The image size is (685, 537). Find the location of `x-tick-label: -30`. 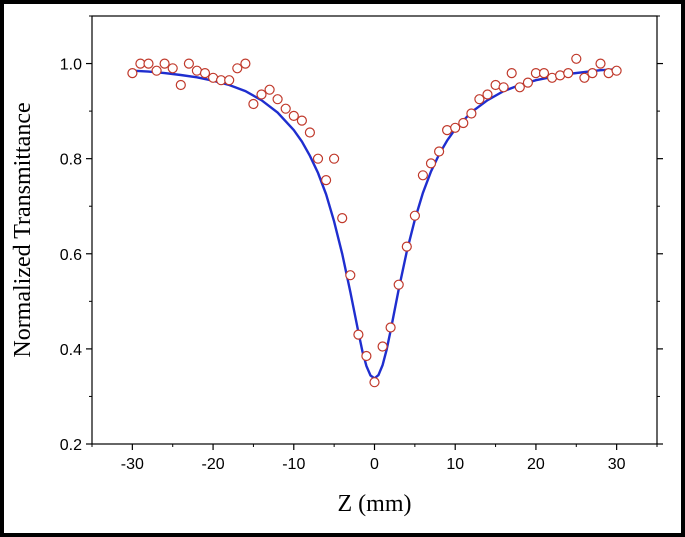

x-tick-label: -30 is located at coordinates (132, 464).